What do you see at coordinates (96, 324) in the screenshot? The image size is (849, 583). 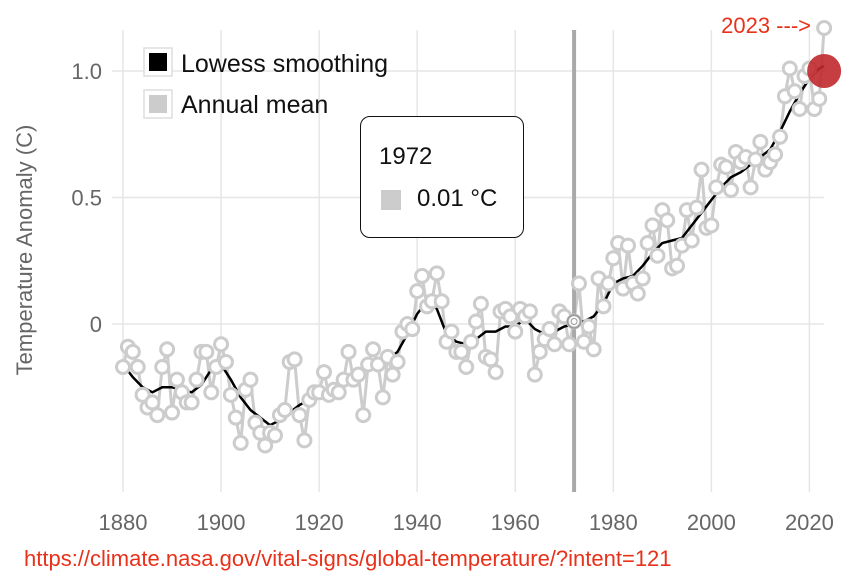 I see `y-tick-label: 0` at bounding box center [96, 324].